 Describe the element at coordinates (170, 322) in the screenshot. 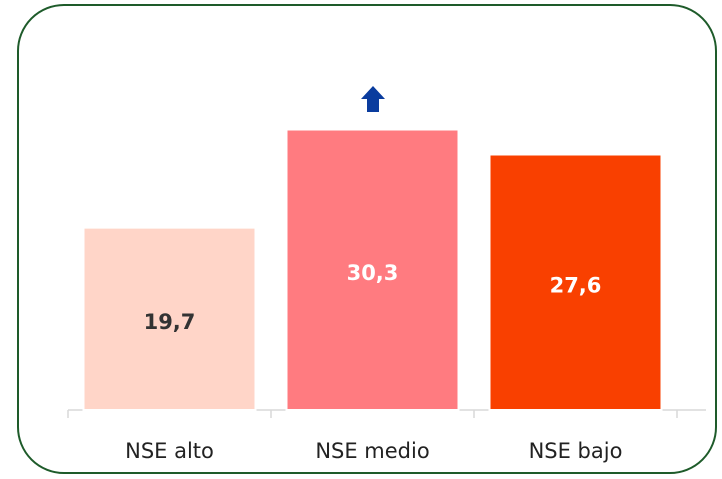

I see `value-label: 19,7` at that location.